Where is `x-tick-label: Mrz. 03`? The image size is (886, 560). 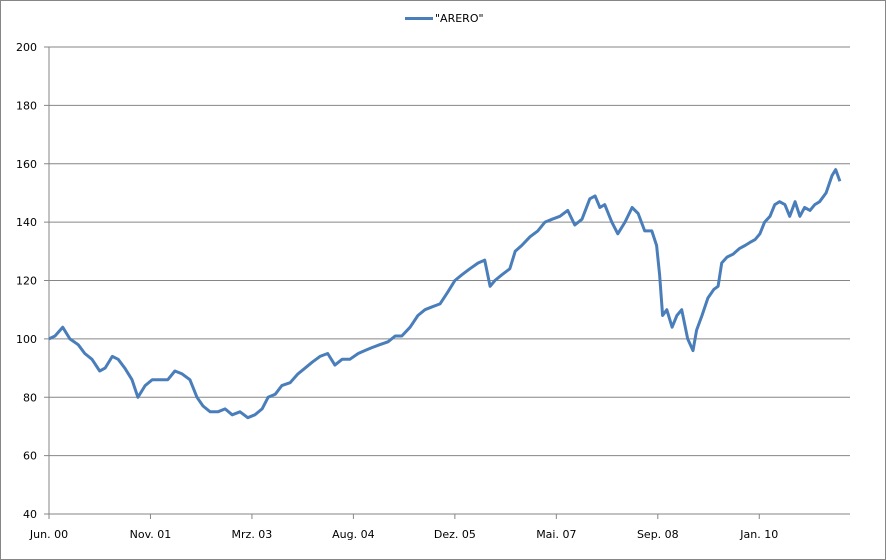 x-tick-label: Mrz. 03 is located at coordinates (252, 534).